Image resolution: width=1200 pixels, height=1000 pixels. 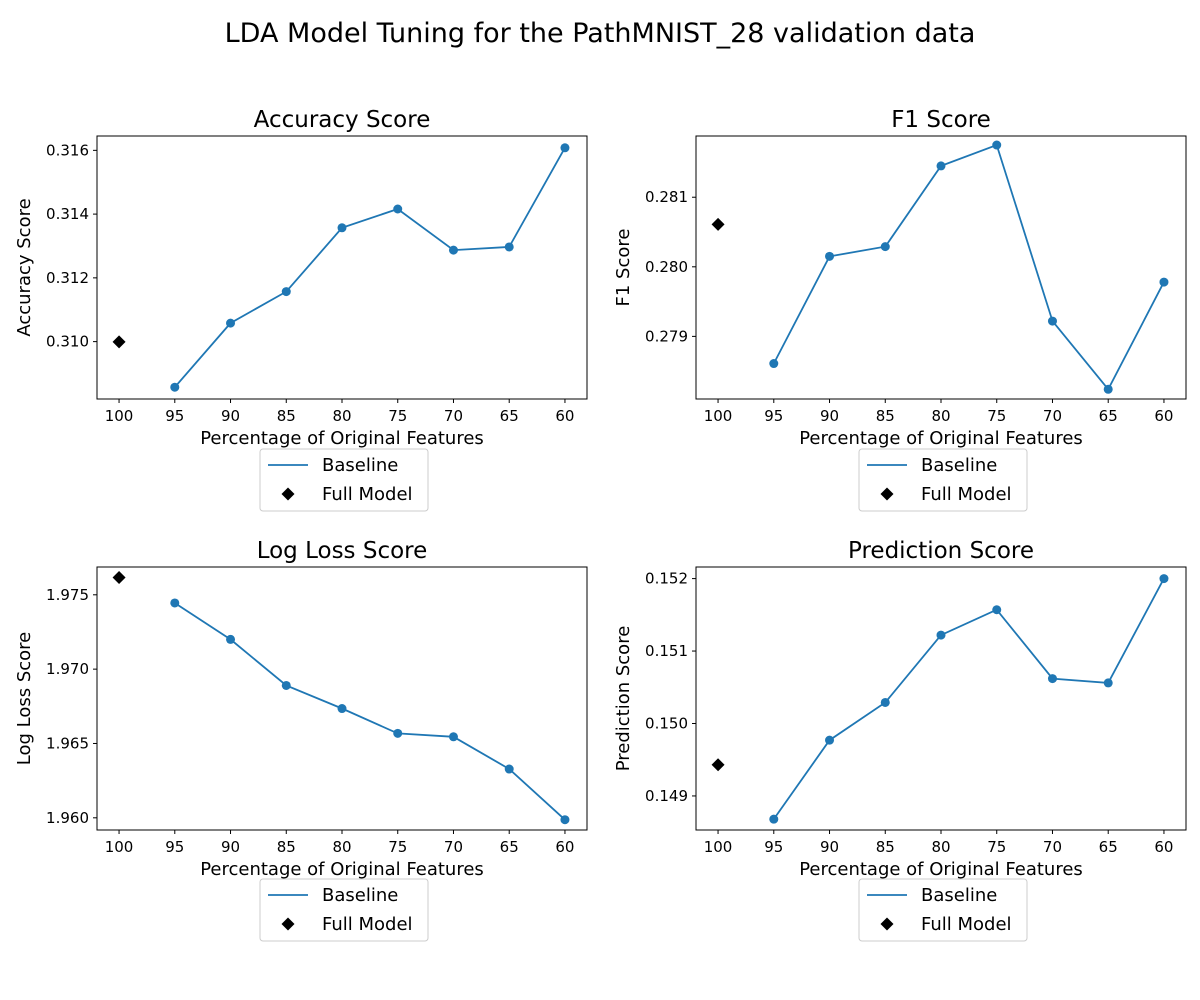 I want to click on log-loss-baseline-line, so click(x=370, y=711).